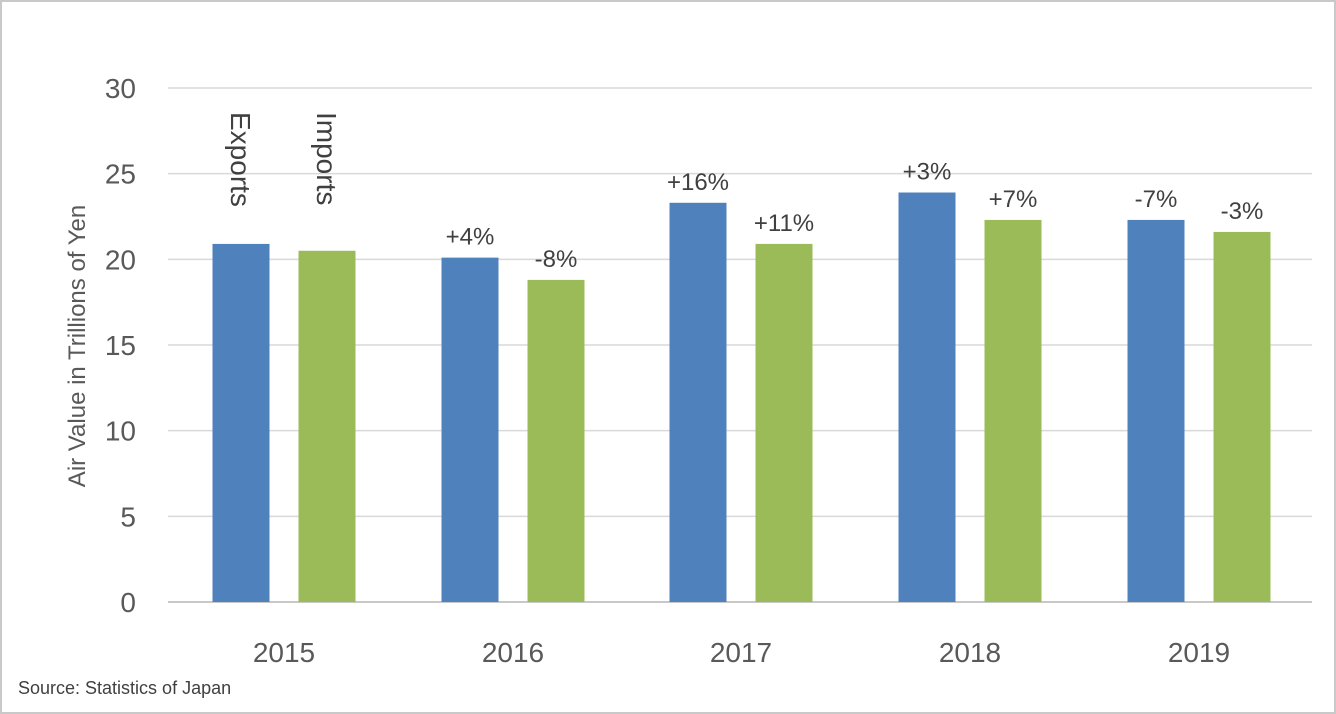  I want to click on series-label-imports: Imports, so click(326, 158).